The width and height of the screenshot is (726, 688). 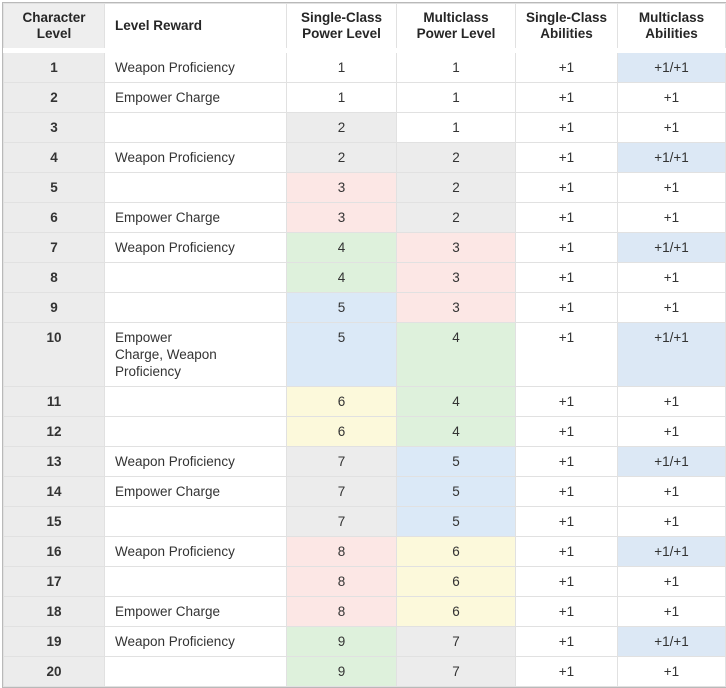 What do you see at coordinates (341, 28) in the screenshot?
I see `col-header-single-class-power-level: Single-Class Power Level` at bounding box center [341, 28].